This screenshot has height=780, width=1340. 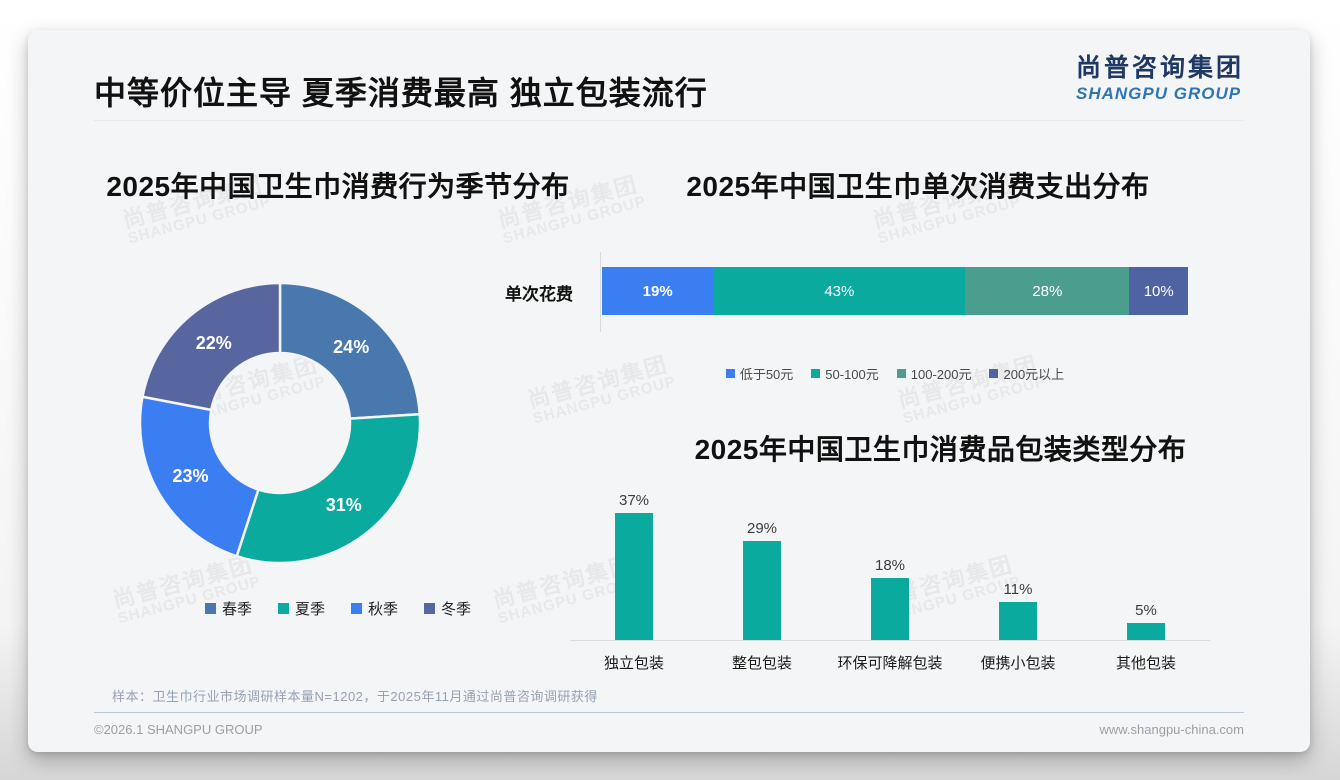 I want to click on spend-segment-50-100元: 43%, so click(x=839, y=291).